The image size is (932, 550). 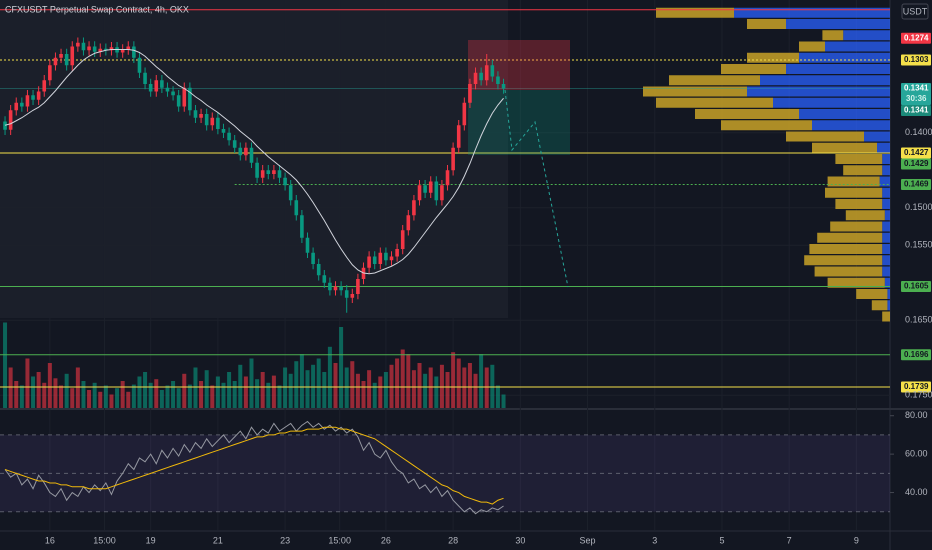 I want to click on currency-box, so click(x=915, y=11).